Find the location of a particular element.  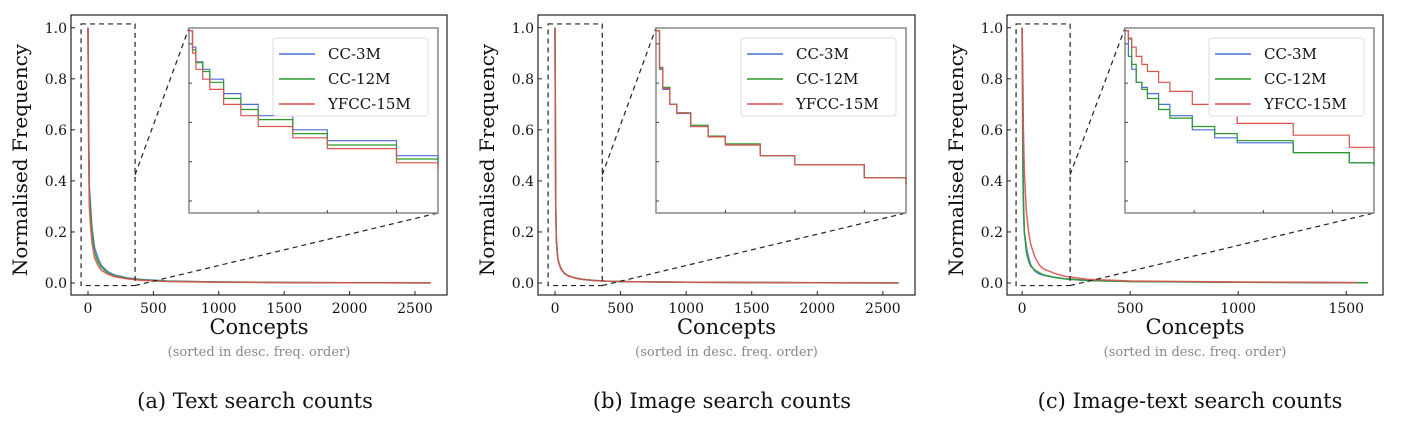

subfigure-caption: (b) Image search counts is located at coordinates (722, 401).